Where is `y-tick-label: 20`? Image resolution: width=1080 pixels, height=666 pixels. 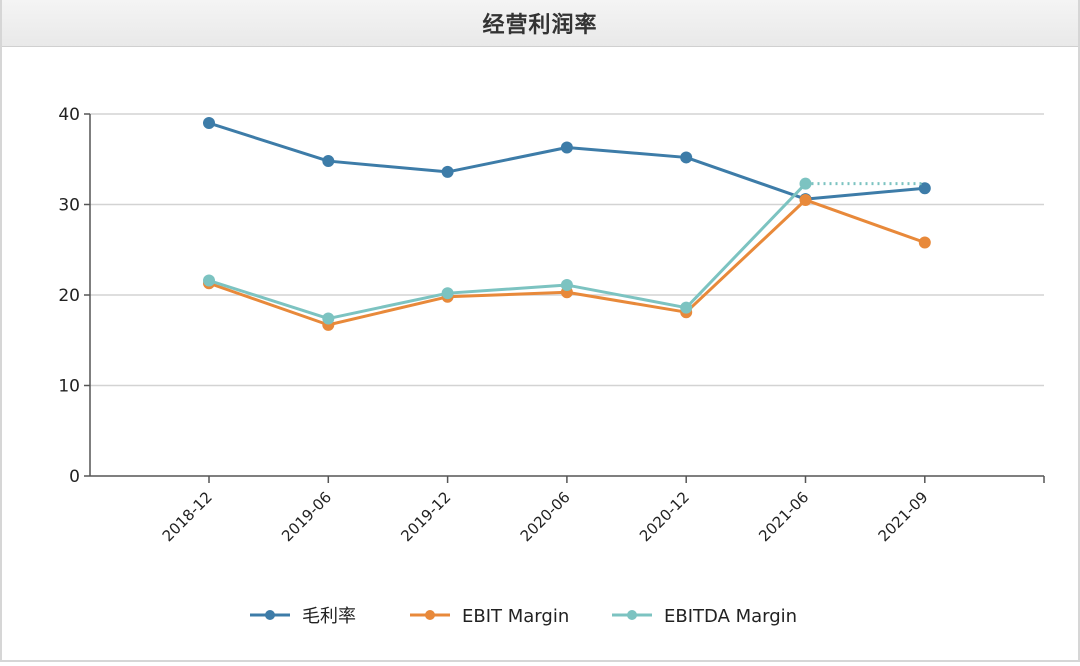 y-tick-label: 20 is located at coordinates (69, 296).